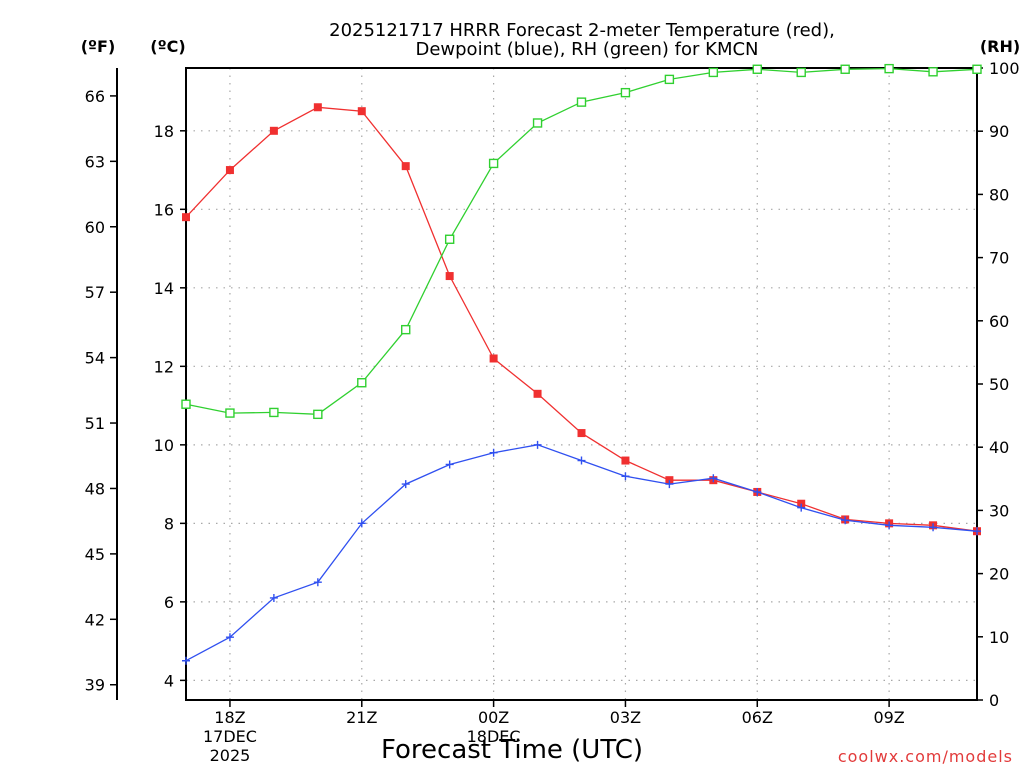  What do you see at coordinates (230, 755) in the screenshot?
I see `x-tick-label: 2025` at bounding box center [230, 755].